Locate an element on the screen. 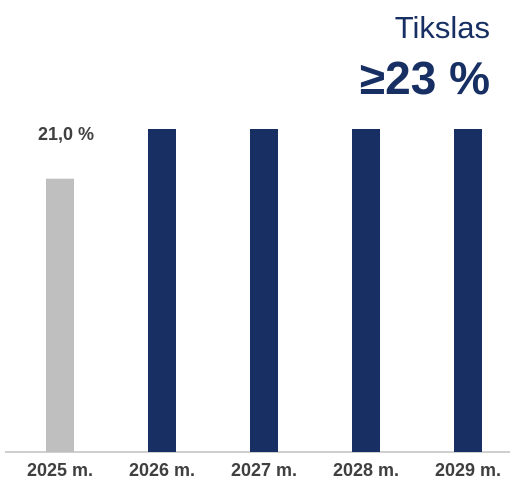  data-label: 21,0 % is located at coordinates (66, 134).